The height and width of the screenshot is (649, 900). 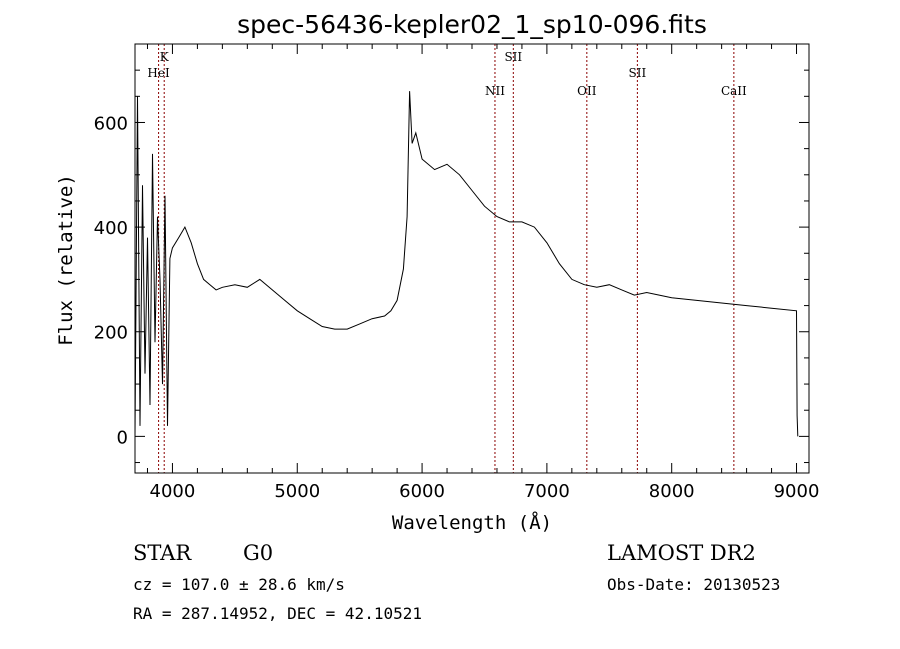 I want to click on object-subclass: G0, so click(x=258, y=553).